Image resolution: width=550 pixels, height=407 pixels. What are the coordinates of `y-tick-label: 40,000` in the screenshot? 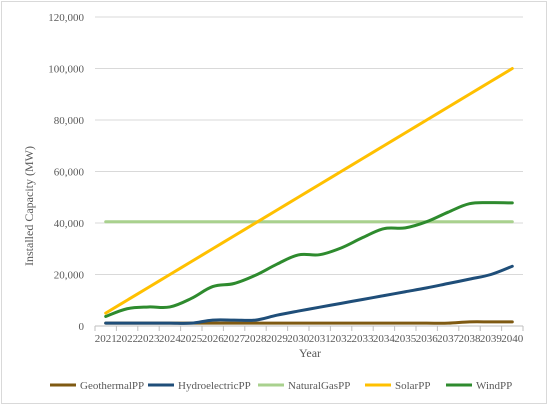 It's located at (69, 224).